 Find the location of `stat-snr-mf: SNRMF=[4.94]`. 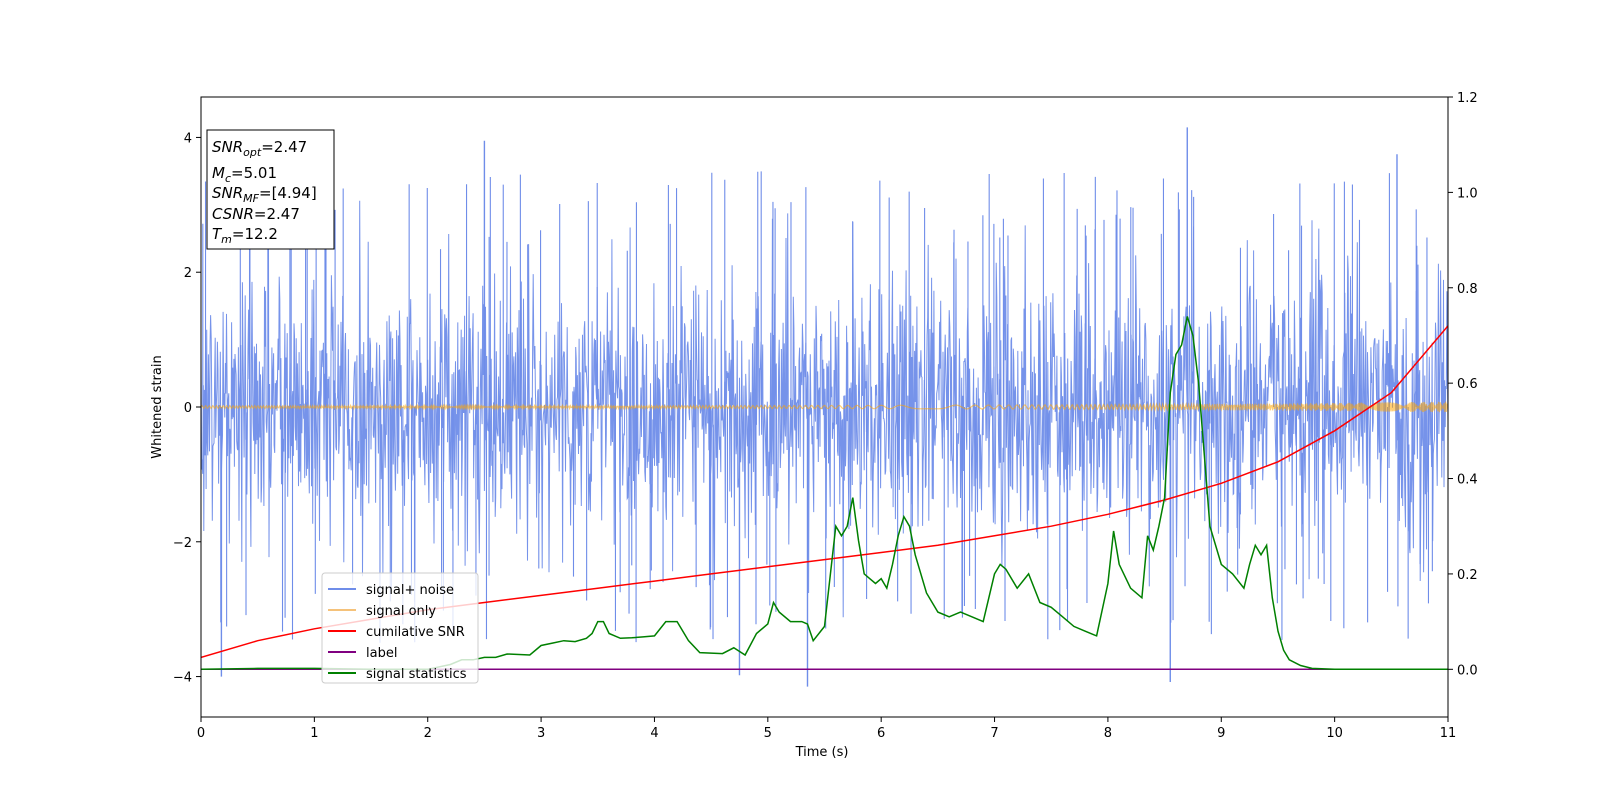

stat-snr-mf: SNRMF=[4.94] is located at coordinates (264, 194).